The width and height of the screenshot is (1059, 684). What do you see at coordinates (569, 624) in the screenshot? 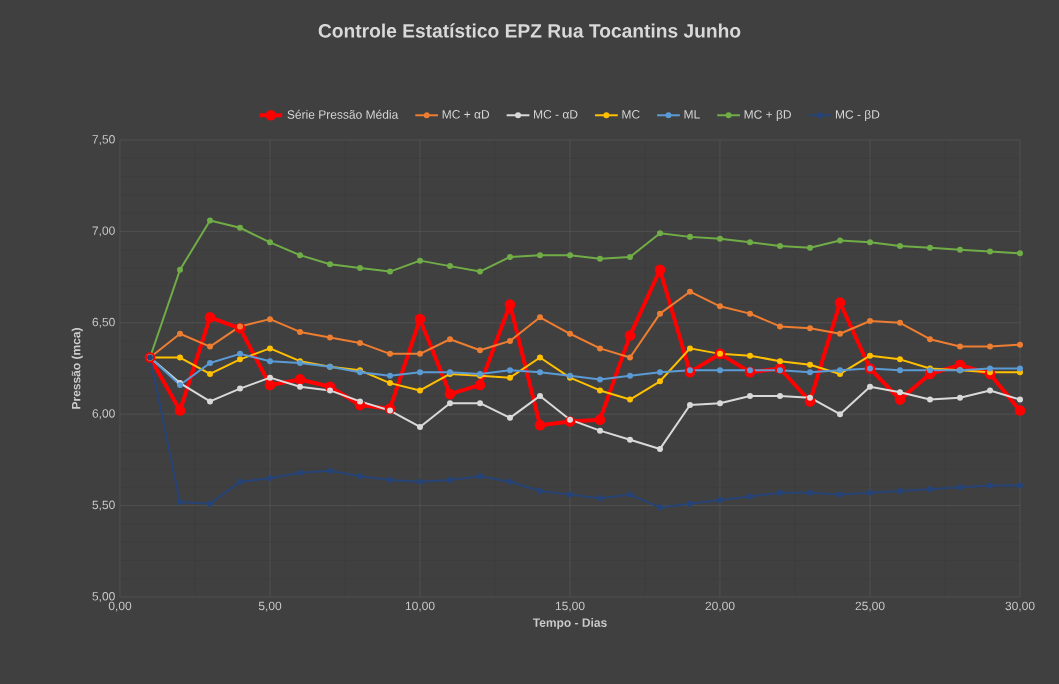
I see `x-axis-title: Tempo - Dias` at bounding box center [569, 624].